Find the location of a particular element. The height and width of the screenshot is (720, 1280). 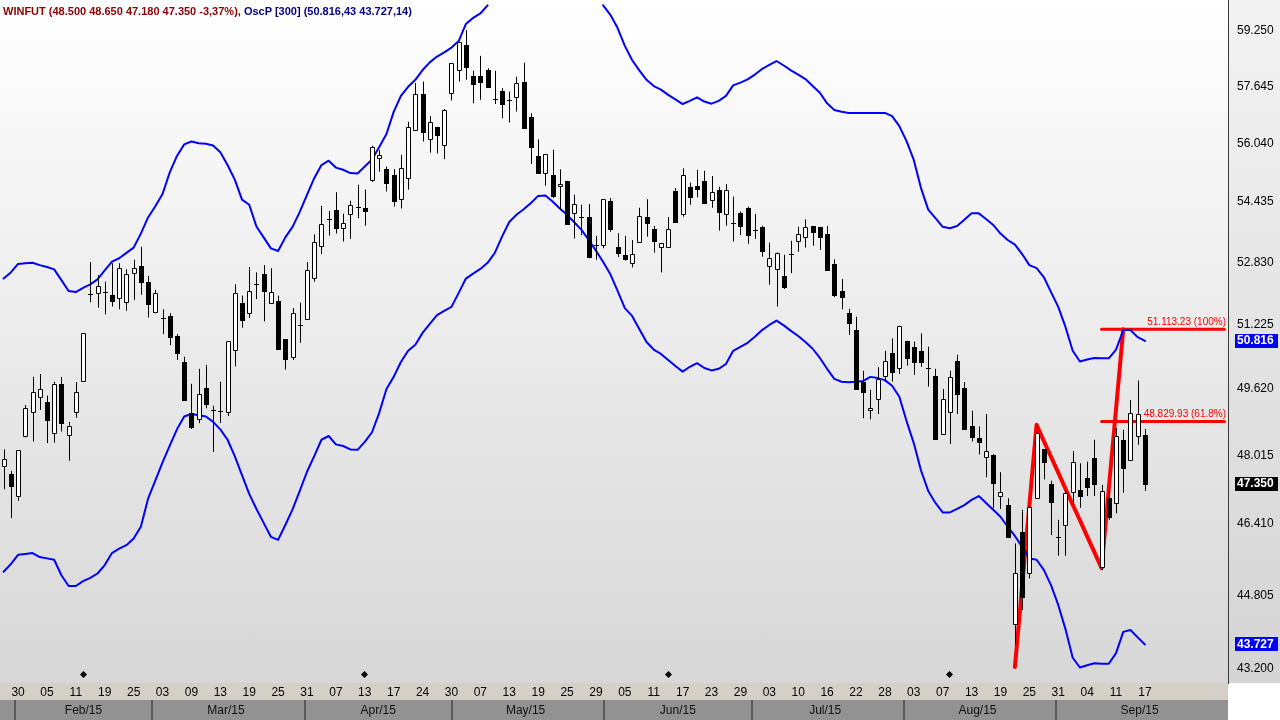

x2-tick-label: Sep/15 is located at coordinates (1139, 709).